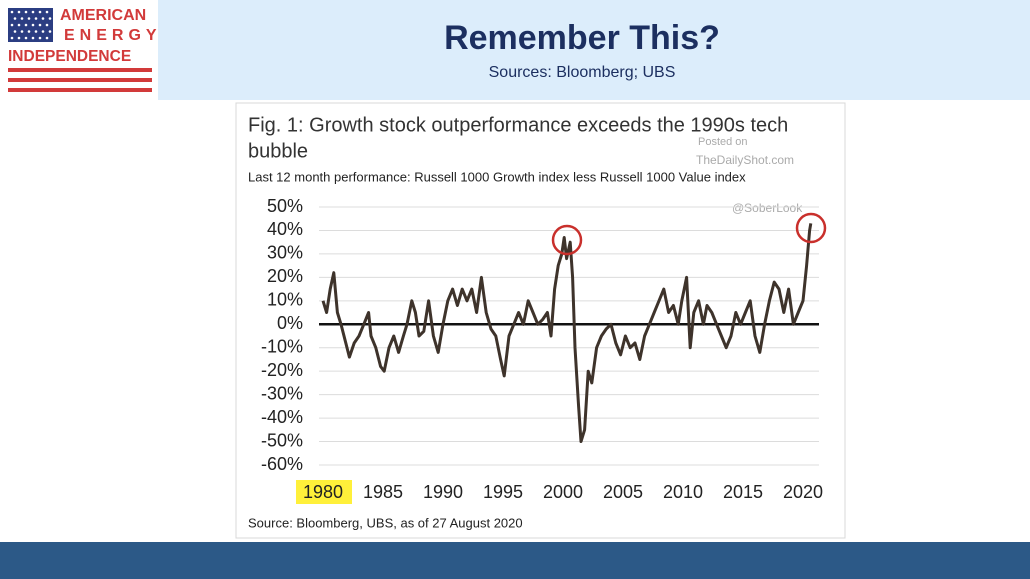 This screenshot has height=579, width=1030. Describe the element at coordinates (282, 346) in the screenshot. I see `y-tick-label: -10%` at that location.